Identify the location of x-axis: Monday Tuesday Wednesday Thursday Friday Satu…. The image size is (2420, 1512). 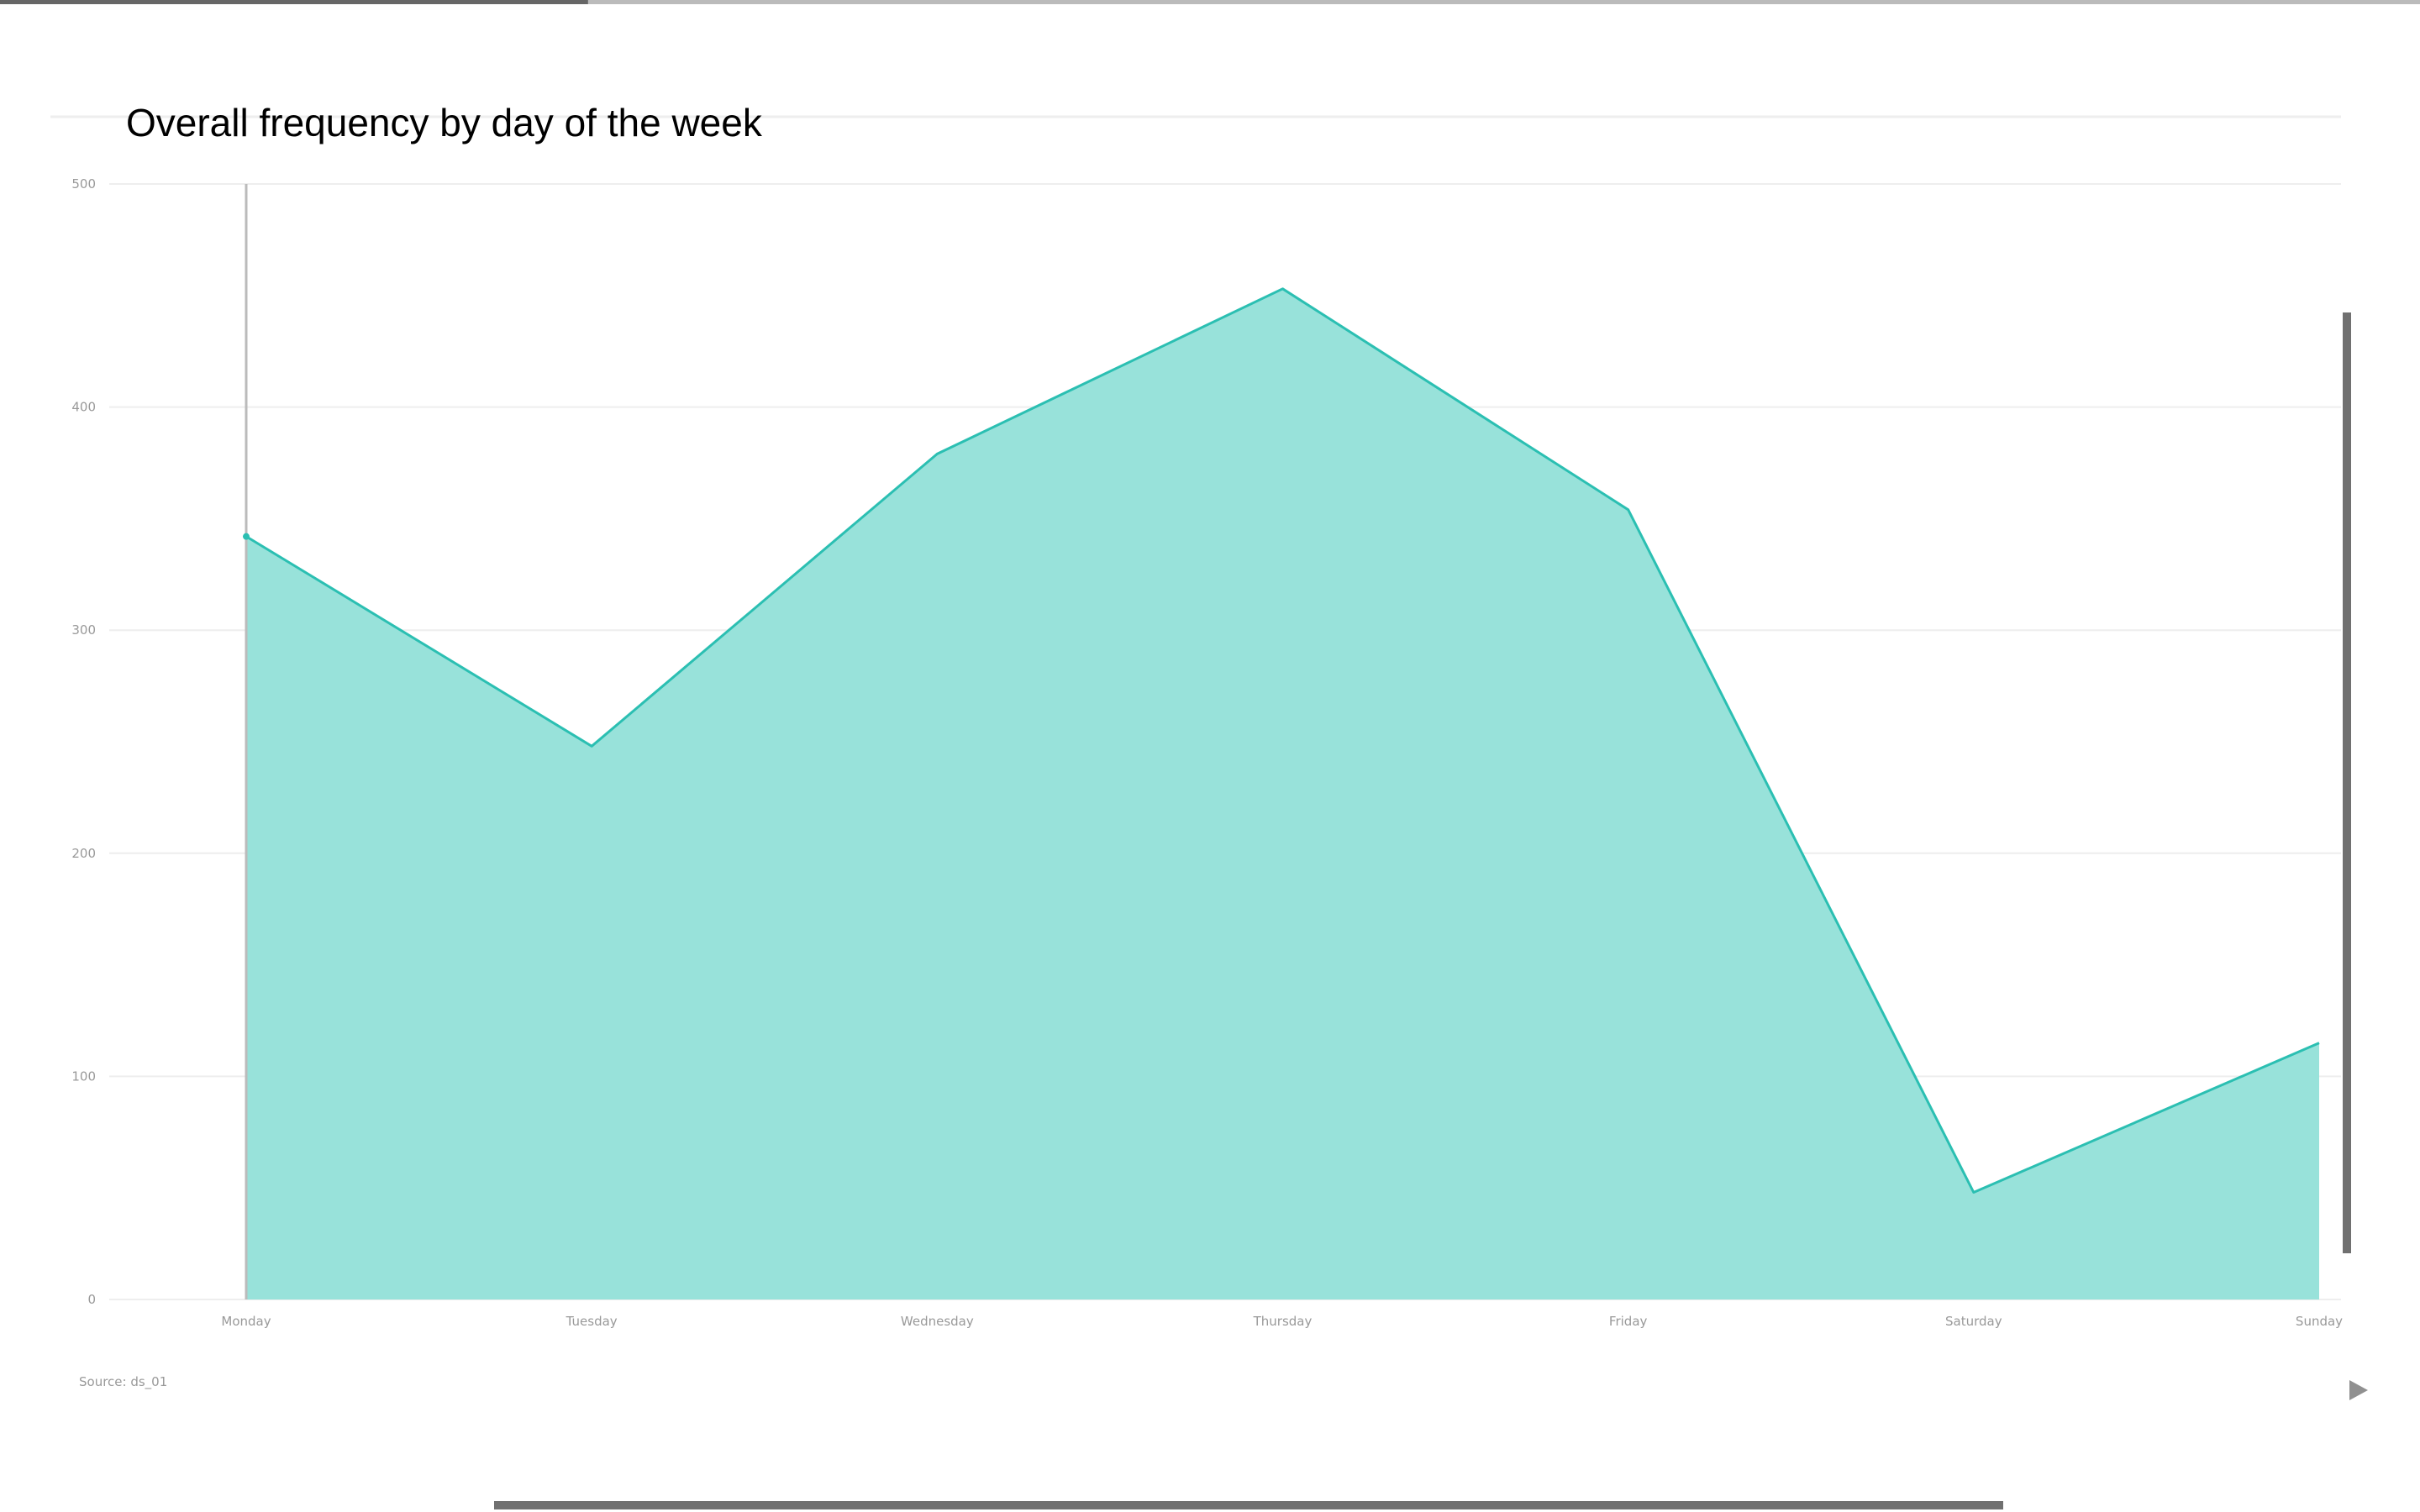
(1282, 1321).